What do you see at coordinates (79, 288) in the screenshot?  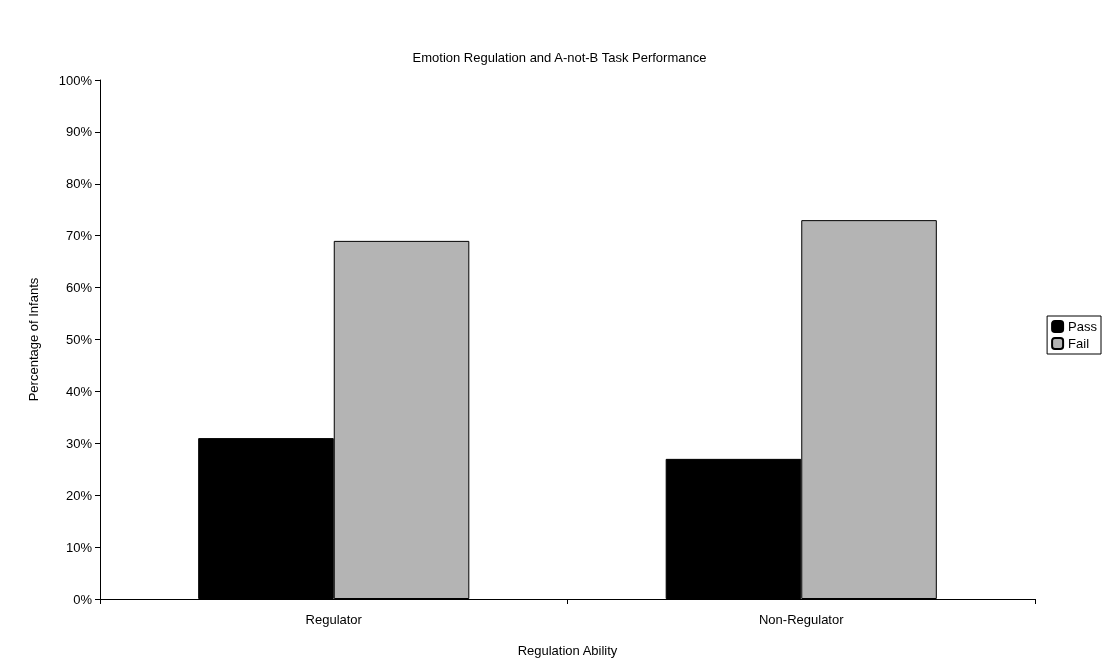 I see `y-tick-label: 60%` at bounding box center [79, 288].